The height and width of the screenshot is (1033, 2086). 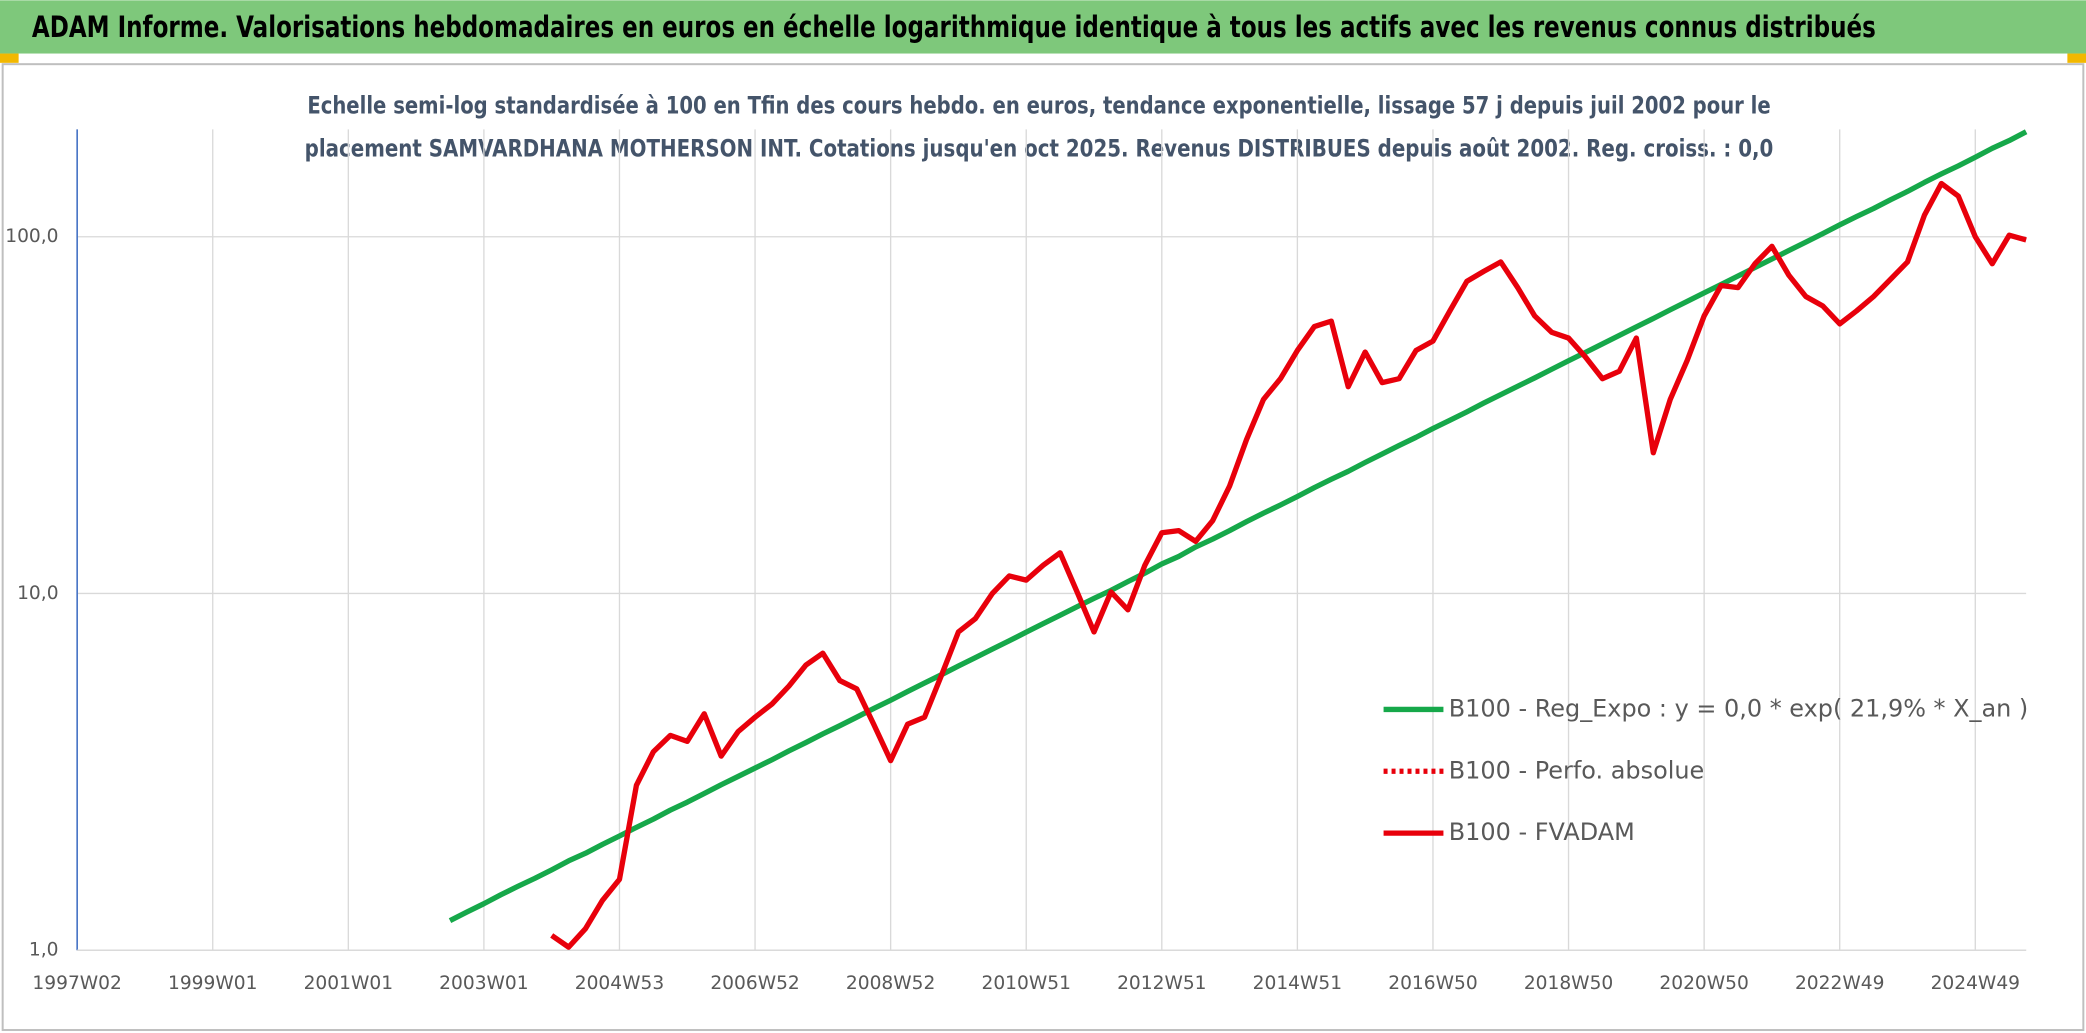 What do you see at coordinates (44, 950) in the screenshot?
I see `y-tick-label: 1,0` at bounding box center [44, 950].